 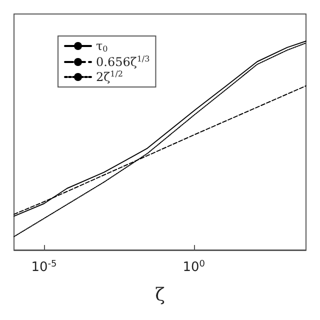 What do you see at coordinates (160, 295) in the screenshot?
I see `x-axis-title: ζ` at bounding box center [160, 295].